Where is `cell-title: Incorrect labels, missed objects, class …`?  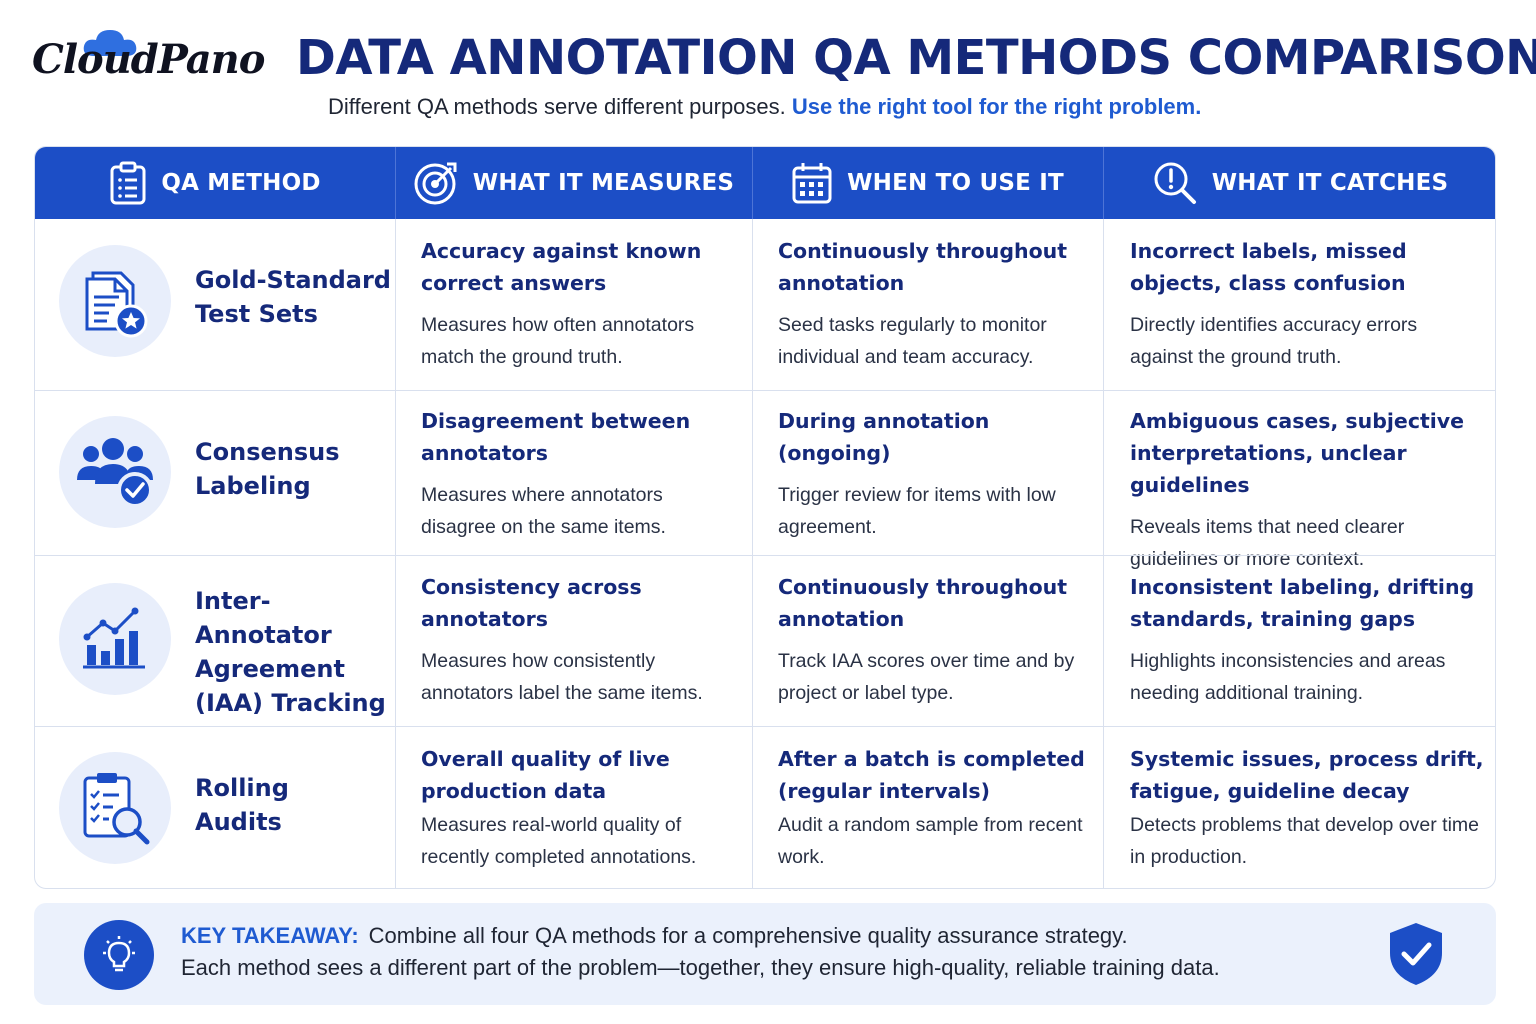
cell-title: Incorrect labels, missed objects, class … is located at coordinates (1268, 267).